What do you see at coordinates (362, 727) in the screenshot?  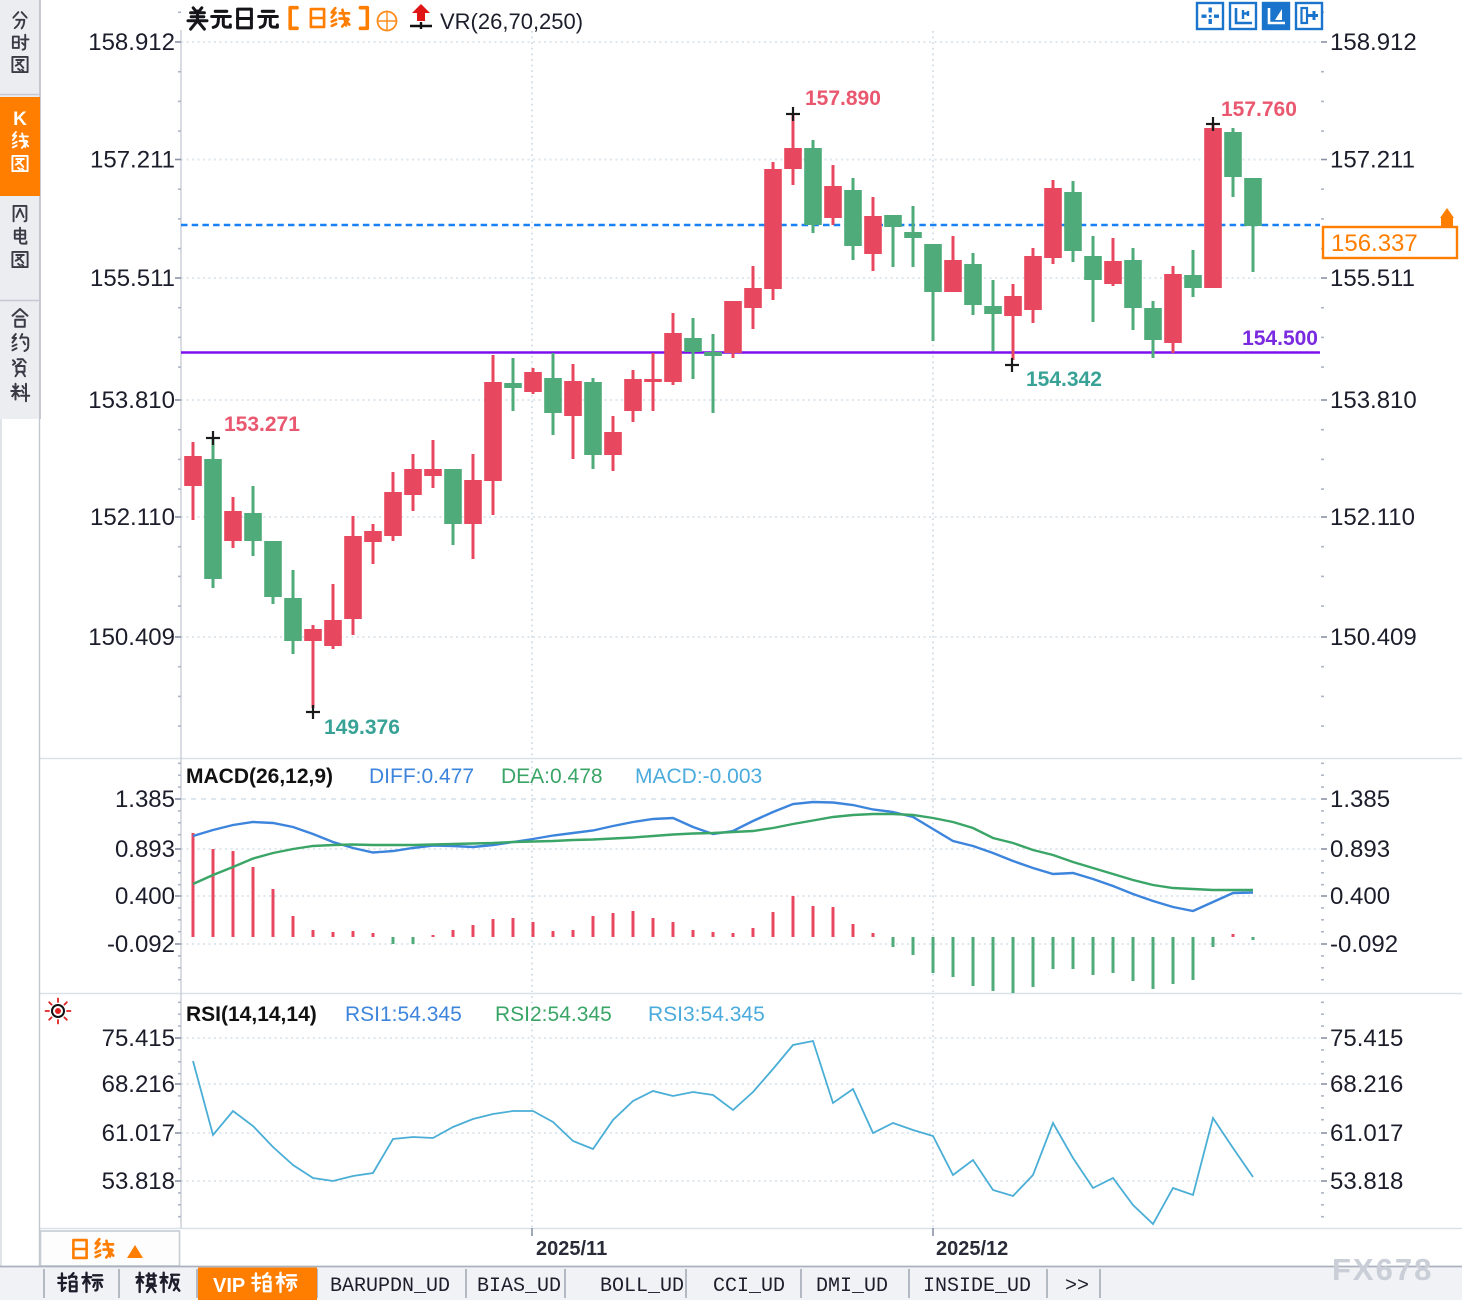 I see `svg-text: 149.376` at bounding box center [362, 727].